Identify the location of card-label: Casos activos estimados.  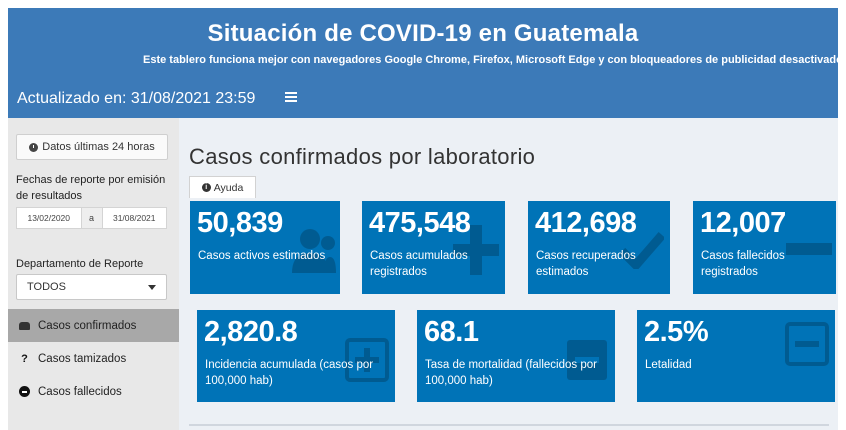
(262, 256).